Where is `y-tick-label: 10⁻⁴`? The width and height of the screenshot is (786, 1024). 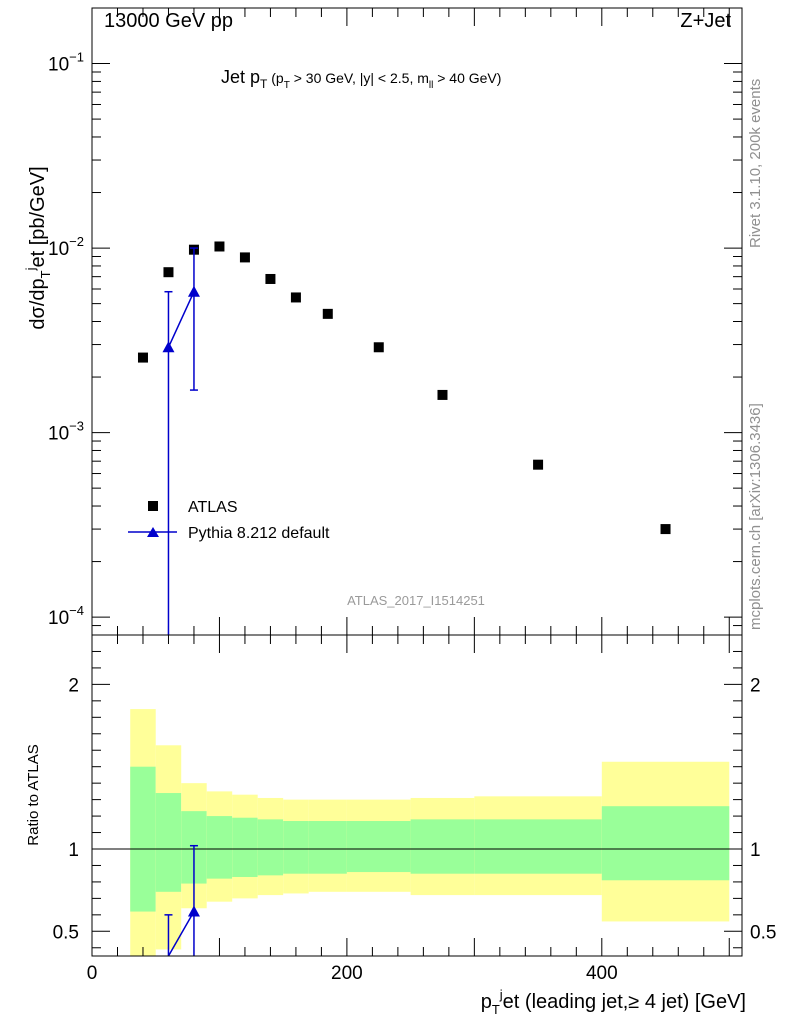 y-tick-label: 10⁻⁴ is located at coordinates (66, 616).